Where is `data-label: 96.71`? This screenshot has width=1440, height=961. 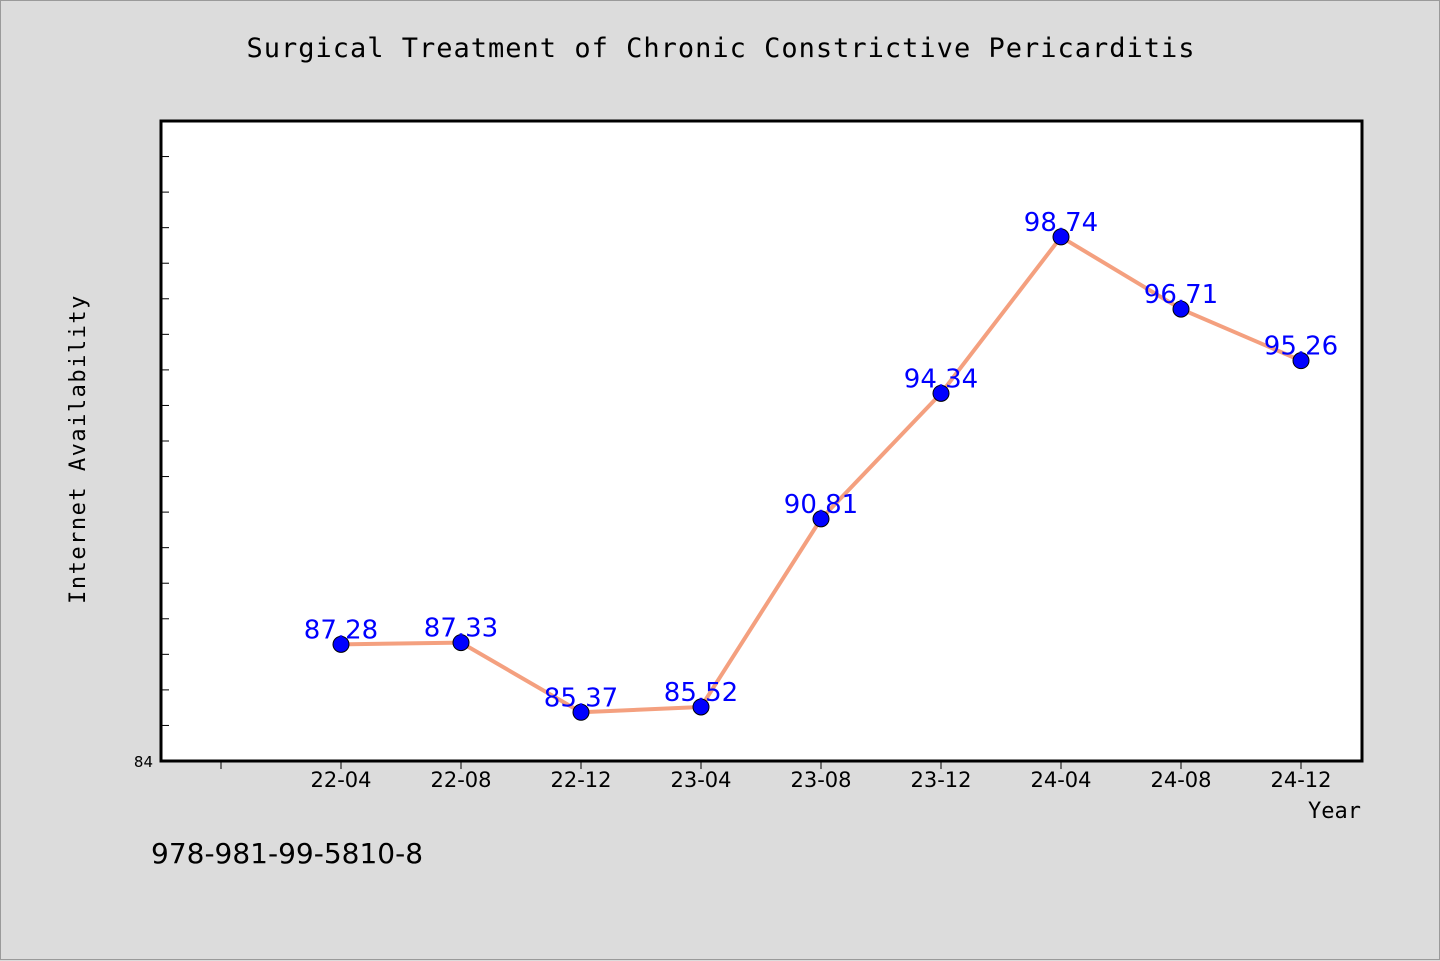 data-label: 96.71 is located at coordinates (1181, 295).